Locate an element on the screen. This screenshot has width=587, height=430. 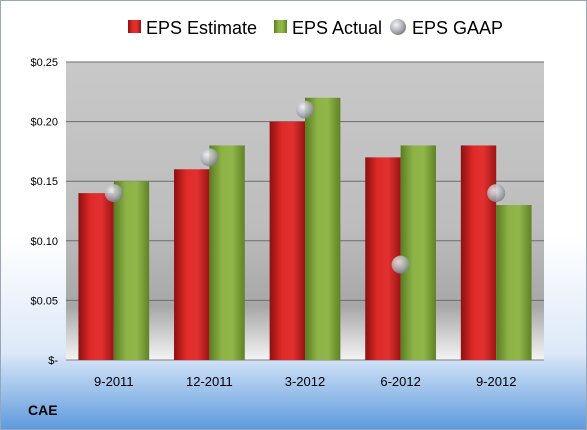
legend-swatch-eps-estimate is located at coordinates (134, 26).